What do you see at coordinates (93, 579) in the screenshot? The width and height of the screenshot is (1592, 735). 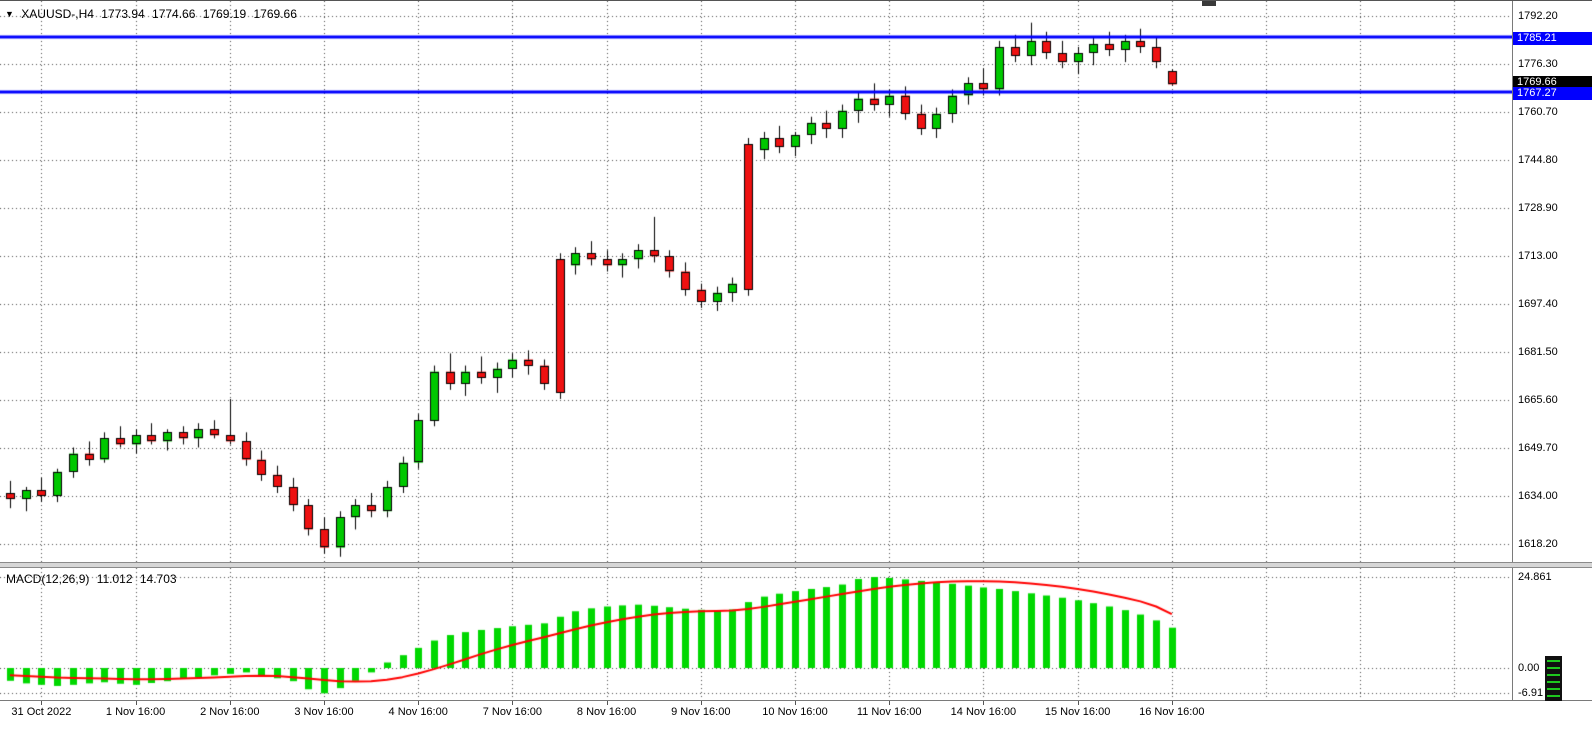 I see `macd-indicator-label: MACD(12,26,9) 11.012 14.703` at bounding box center [93, 579].